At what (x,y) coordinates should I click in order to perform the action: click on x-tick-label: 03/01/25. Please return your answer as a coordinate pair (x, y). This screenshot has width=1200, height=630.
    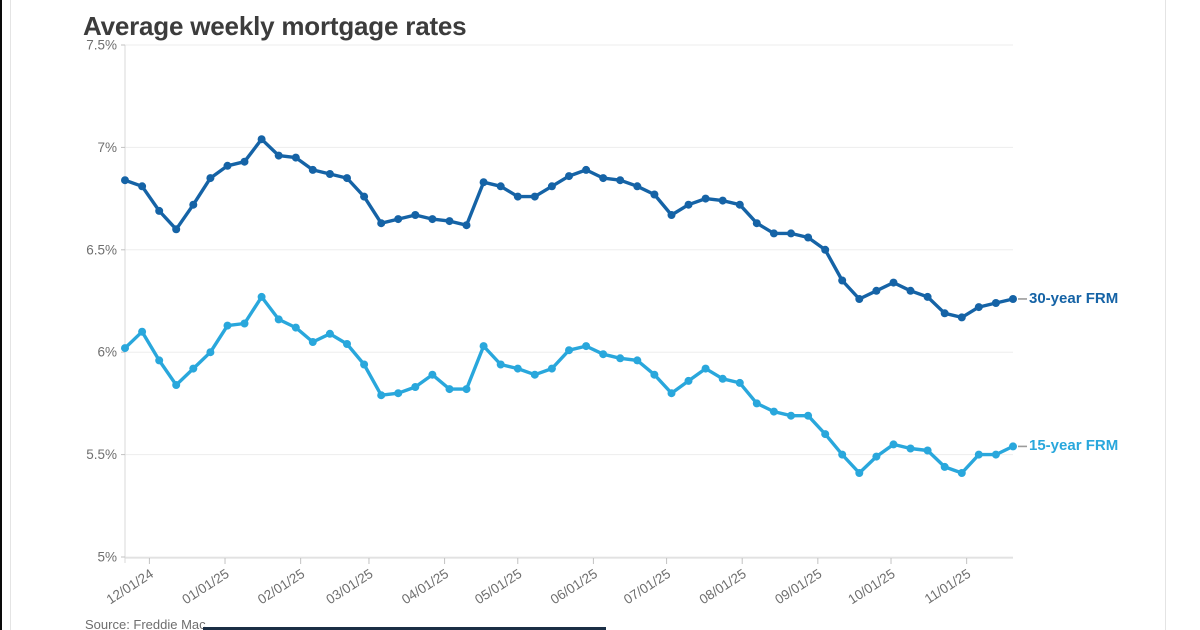
    Looking at the image, I should click on (349, 586).